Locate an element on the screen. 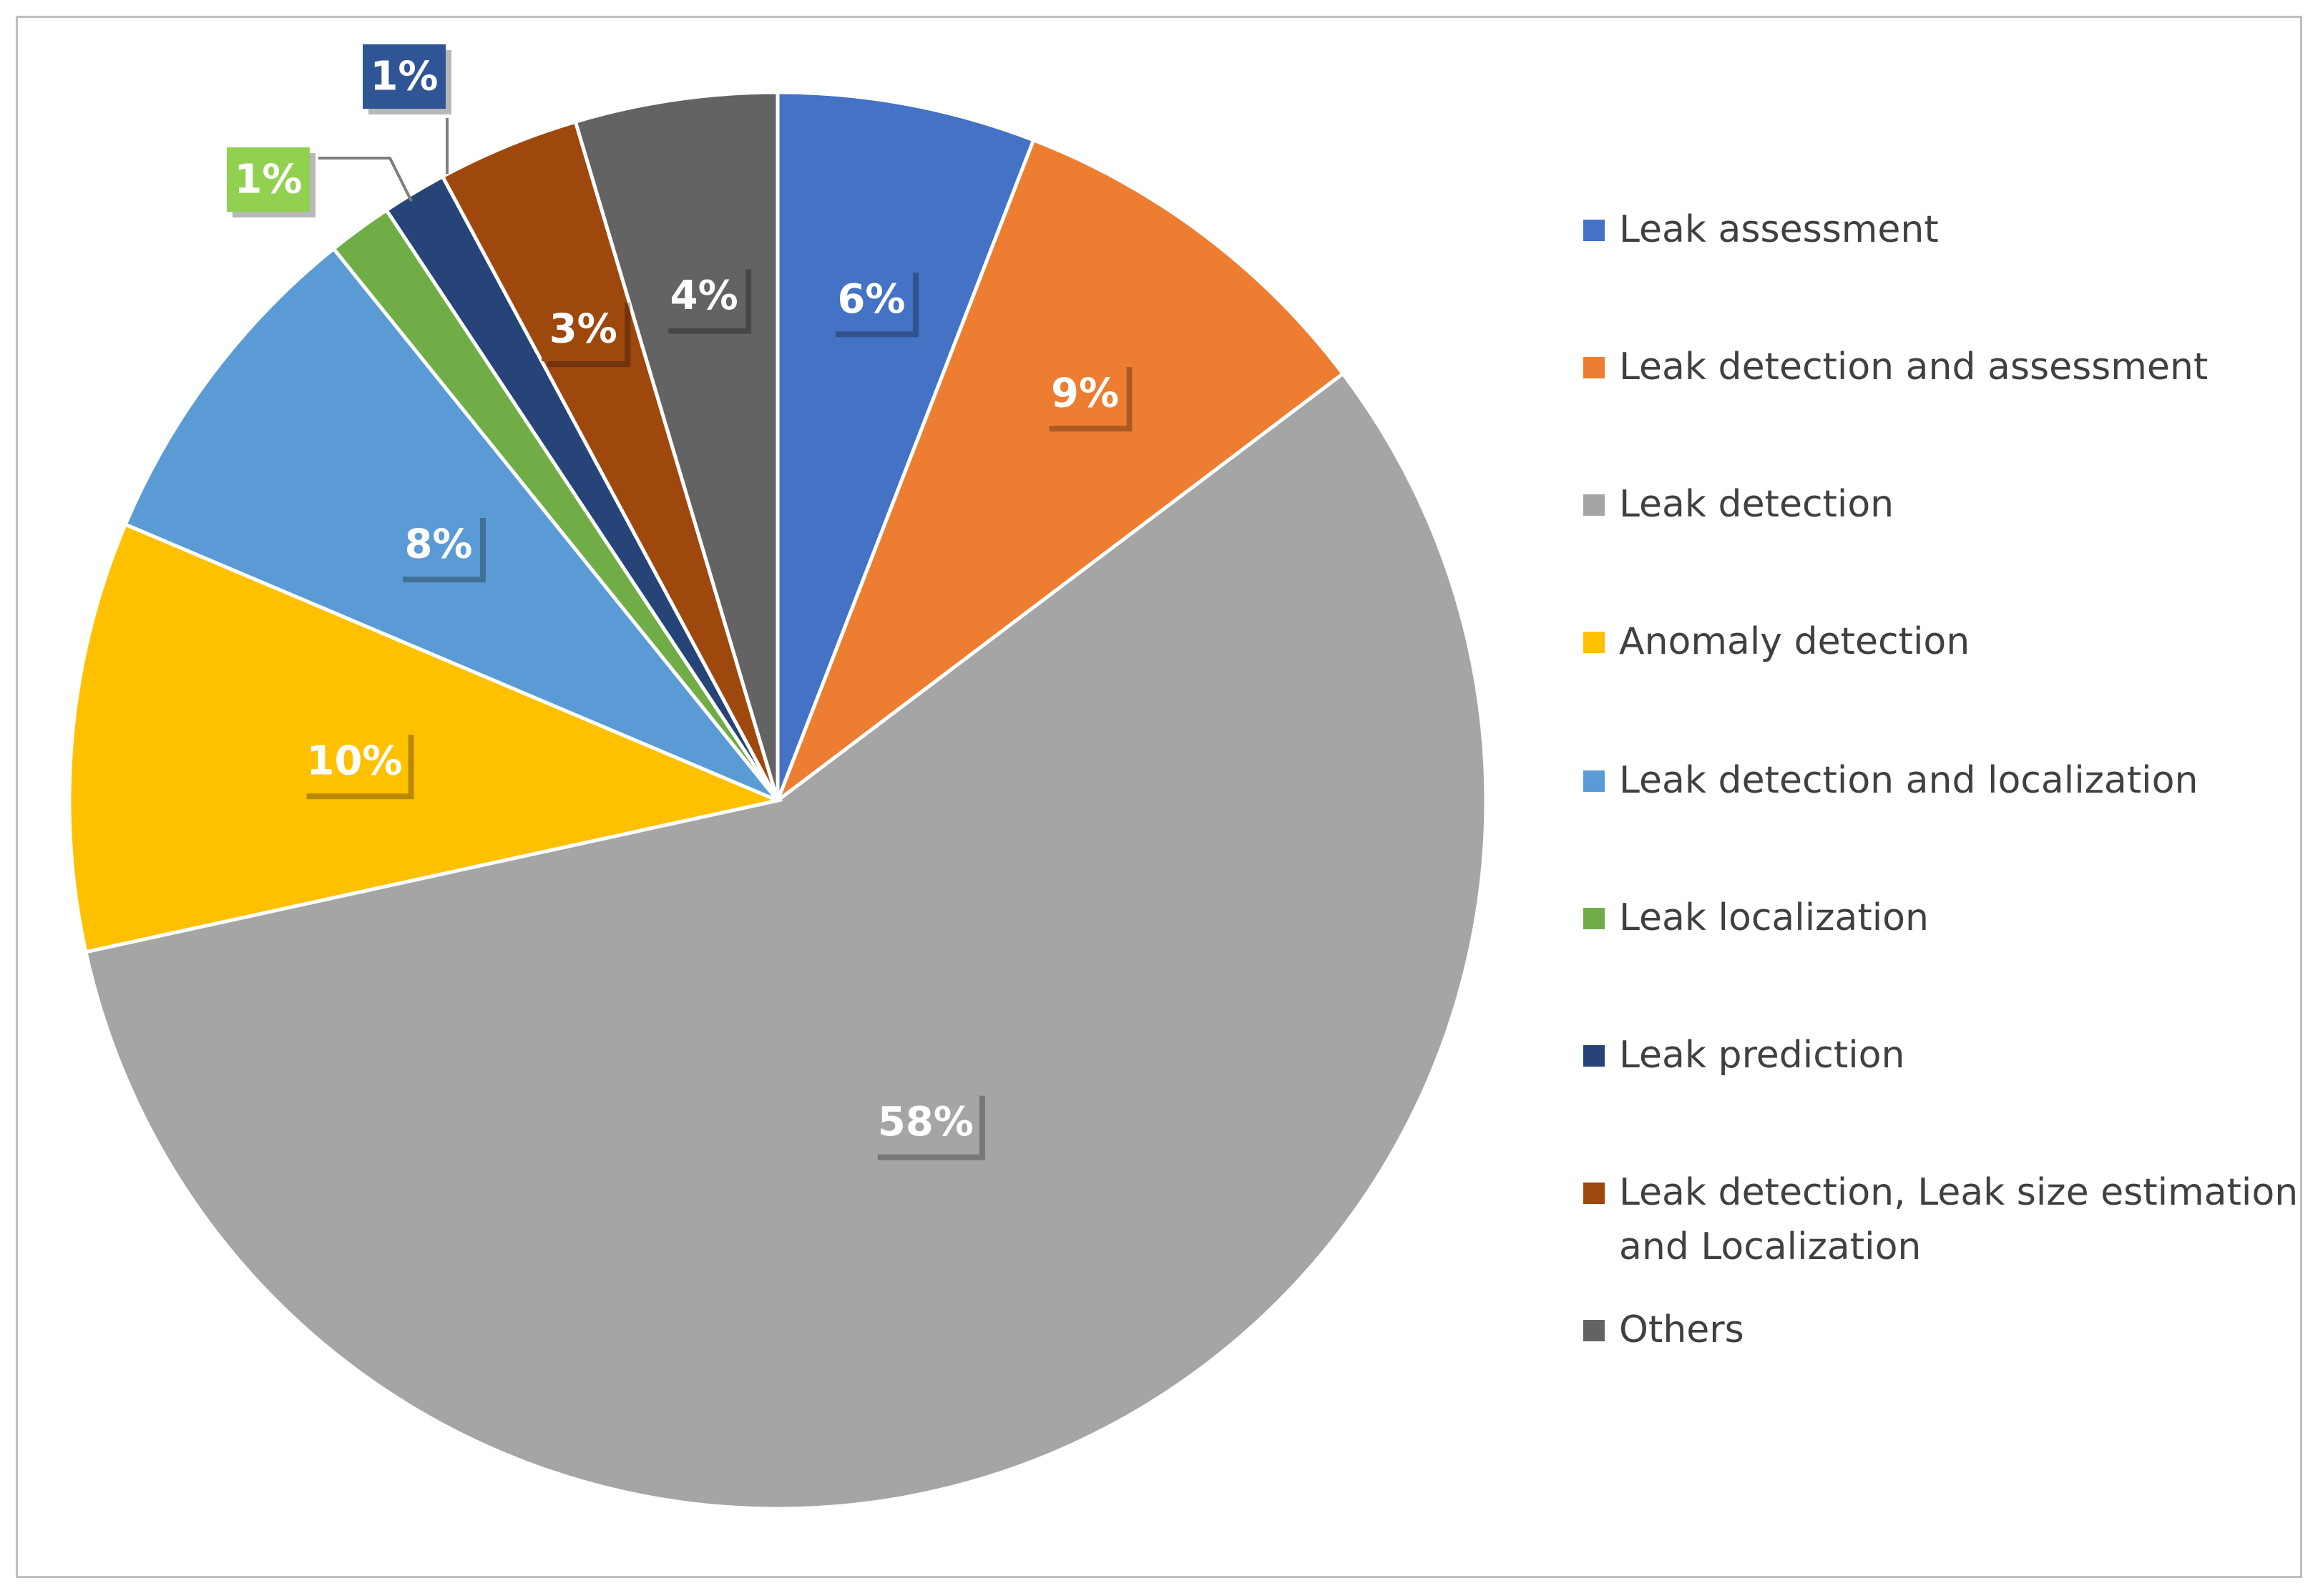 The width and height of the screenshot is (2318, 1596). data-label-8: 4% is located at coordinates (707, 298).